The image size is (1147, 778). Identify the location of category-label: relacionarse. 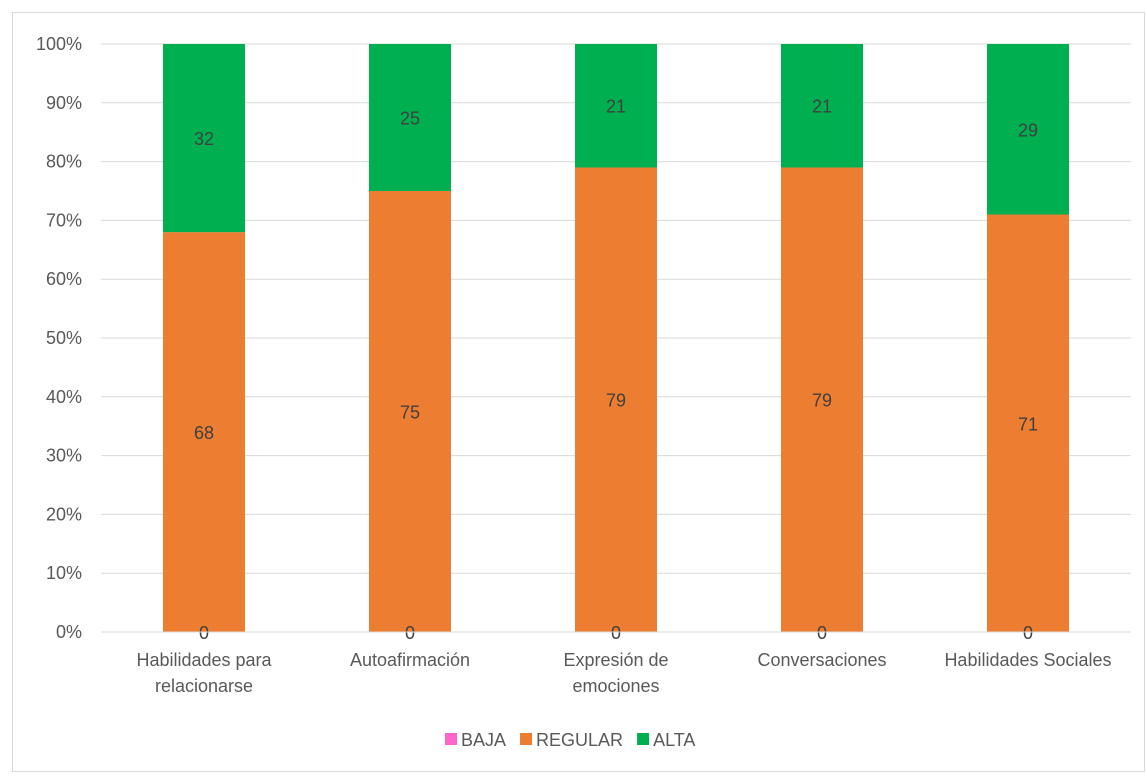
(204, 686).